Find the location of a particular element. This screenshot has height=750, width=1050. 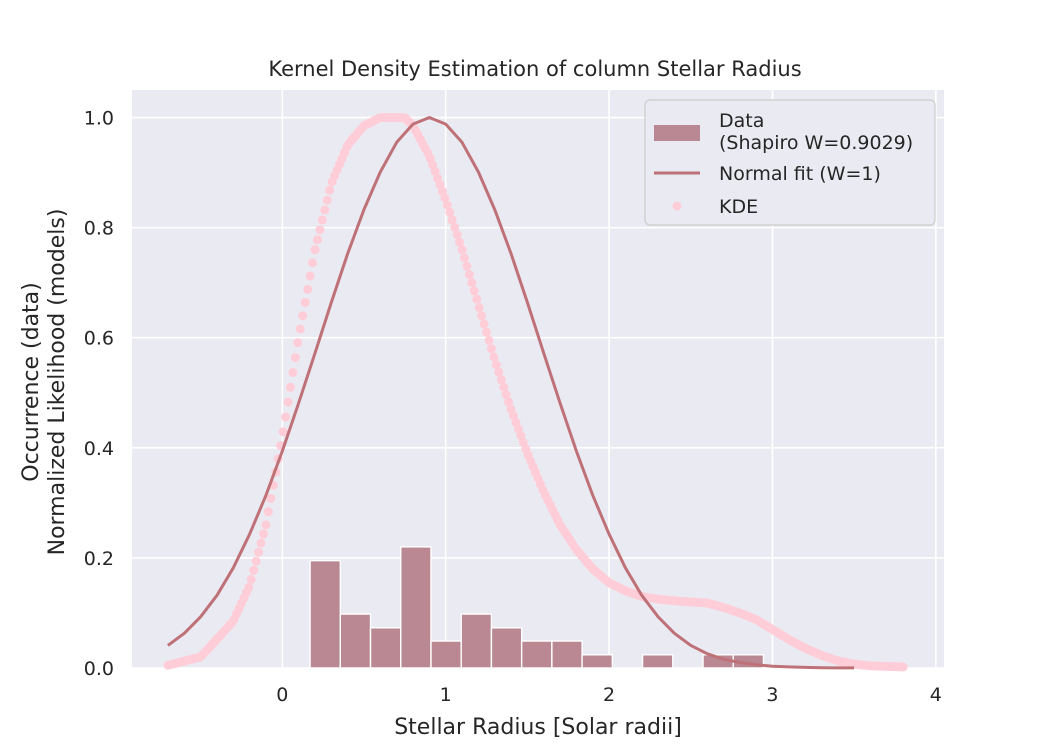

y-tick-label: 0.8 is located at coordinates (99, 229).